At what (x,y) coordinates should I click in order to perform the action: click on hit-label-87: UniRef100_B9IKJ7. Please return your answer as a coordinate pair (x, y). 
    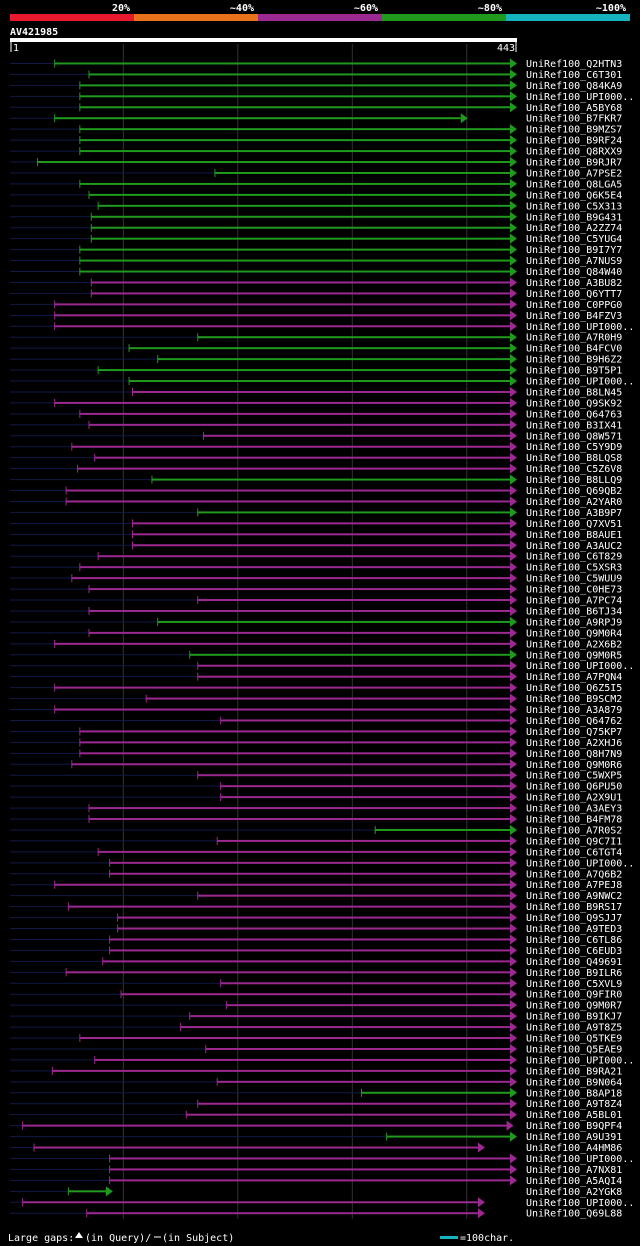
    Looking at the image, I should click on (574, 1017).